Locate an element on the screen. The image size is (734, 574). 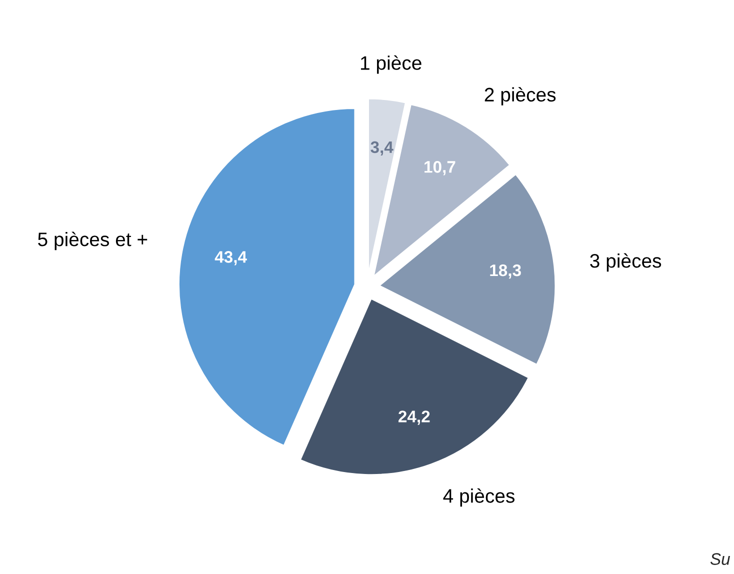
slice-label: 5 pièces et + is located at coordinates (93, 241).